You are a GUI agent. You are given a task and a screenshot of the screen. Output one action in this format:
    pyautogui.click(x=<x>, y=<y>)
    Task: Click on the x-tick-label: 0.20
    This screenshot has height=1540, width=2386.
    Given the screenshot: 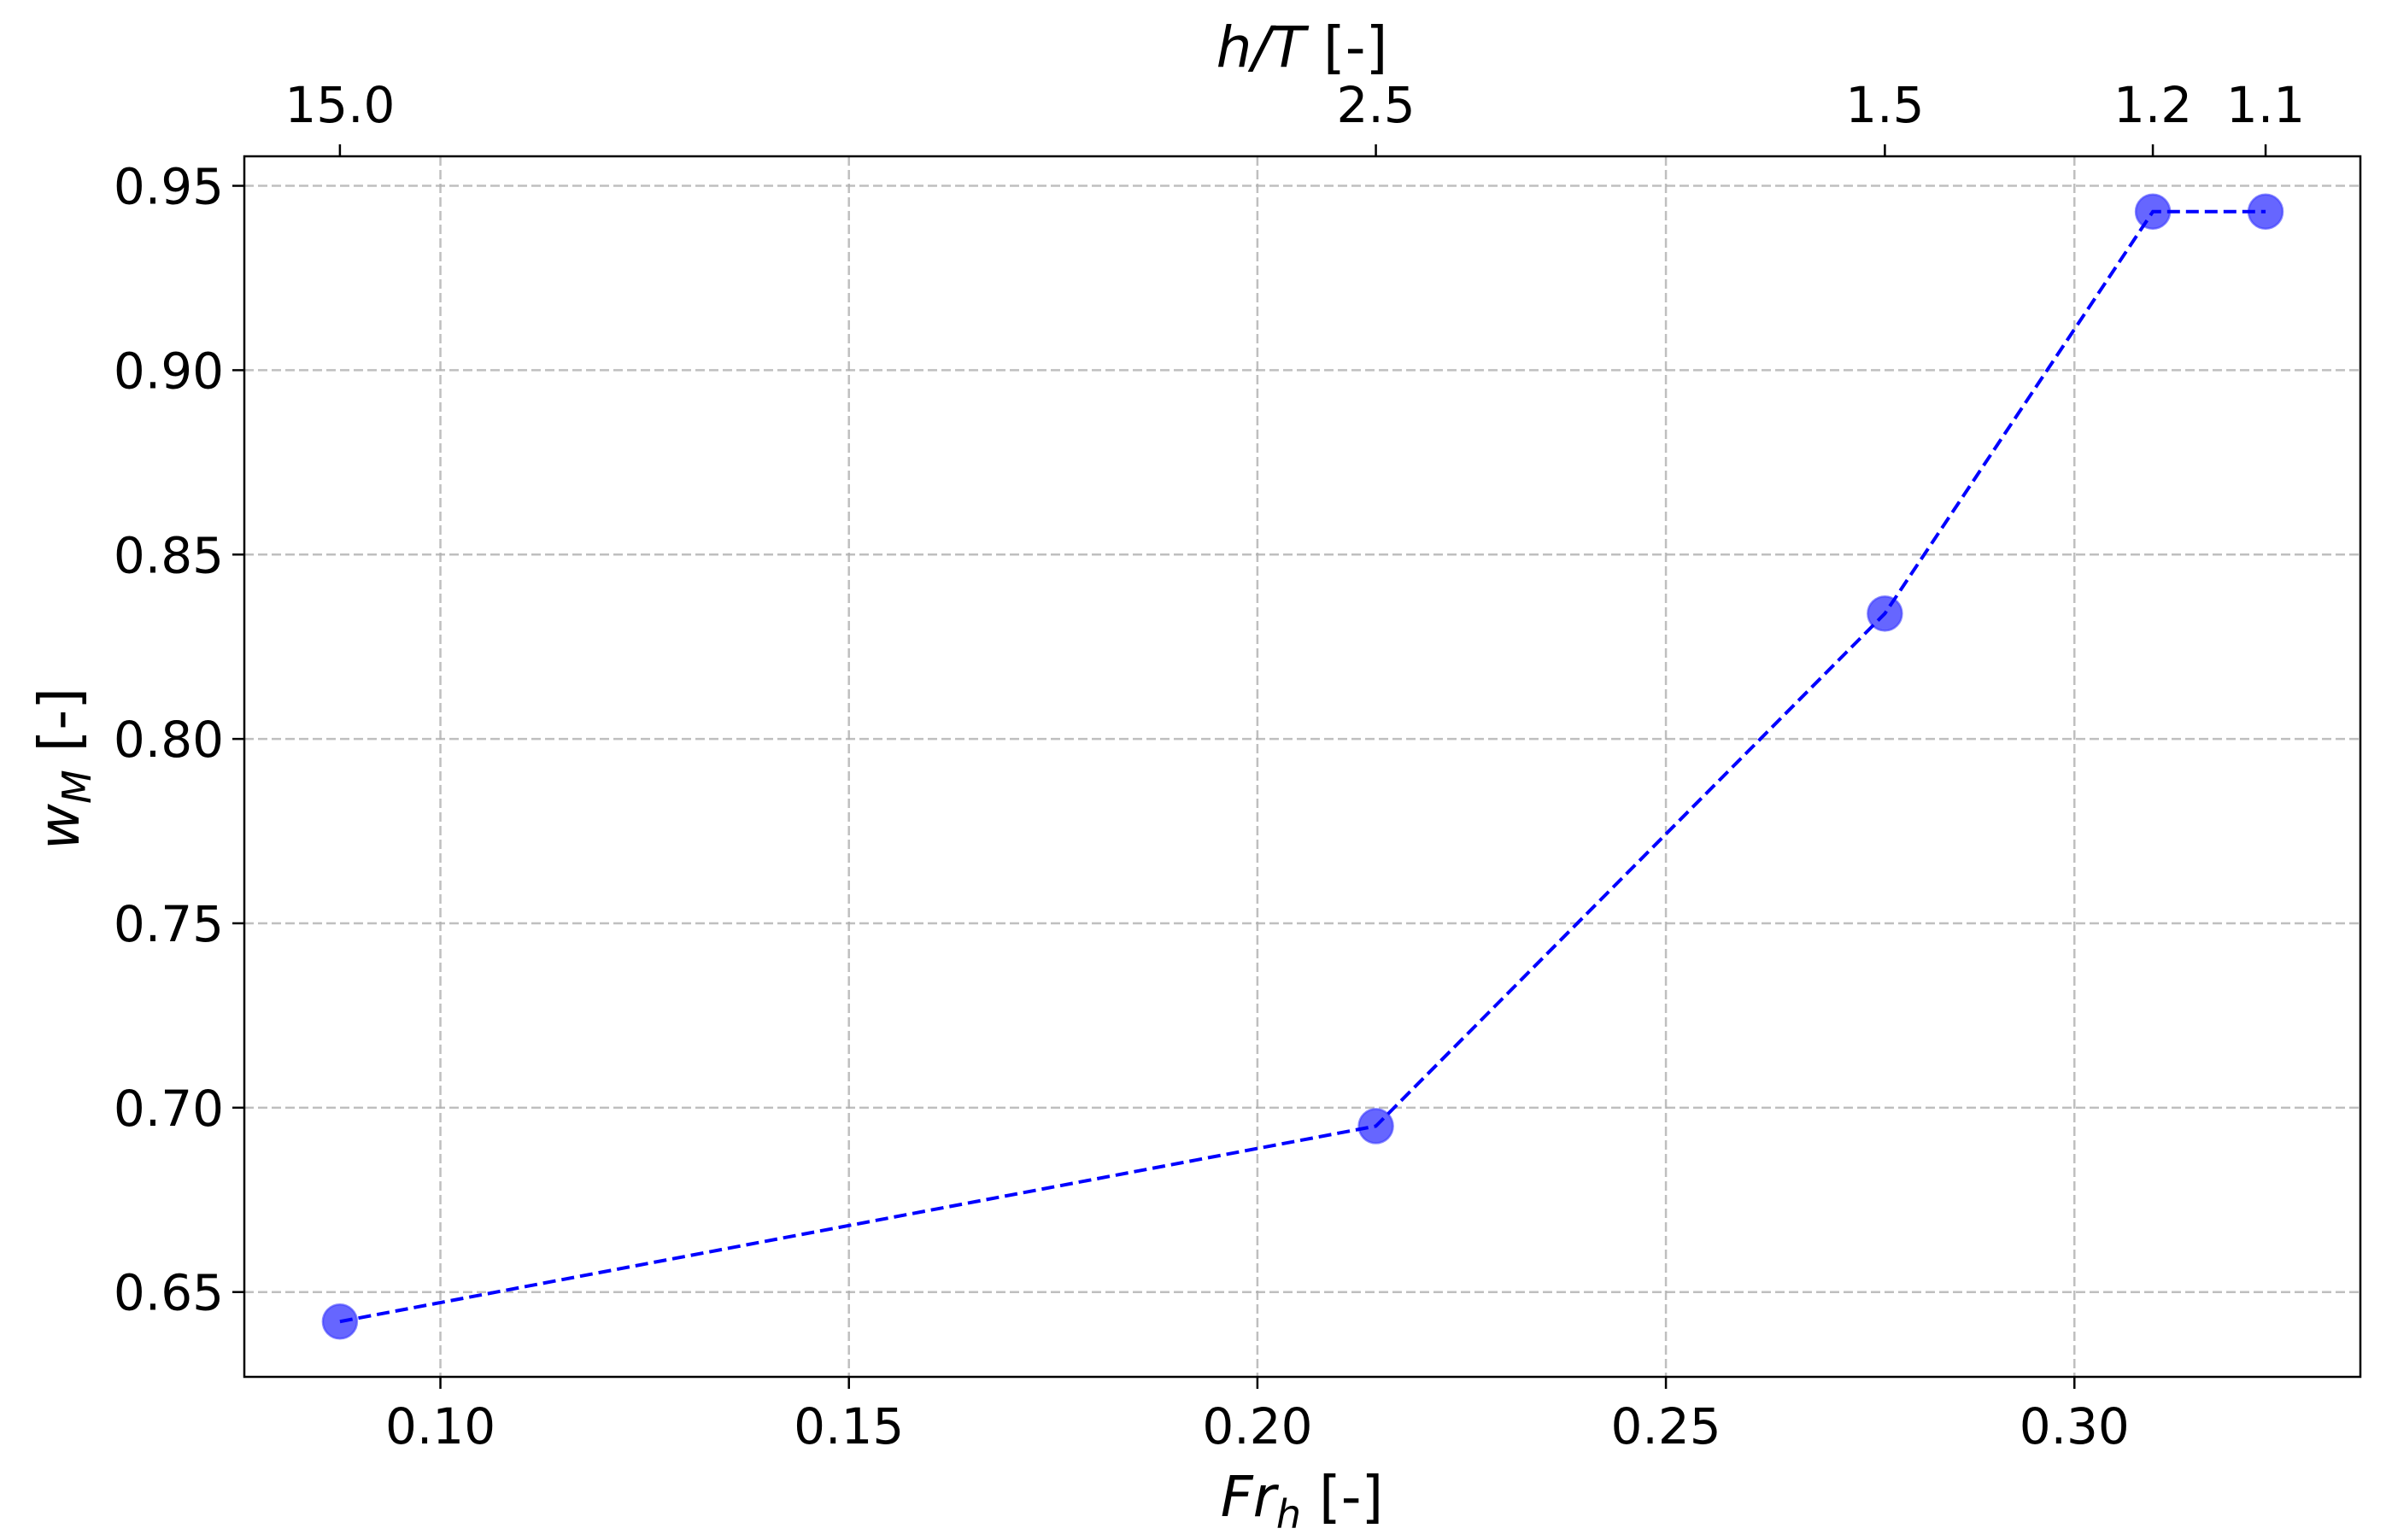 What is the action you would take?
    pyautogui.click(x=1257, y=1426)
    